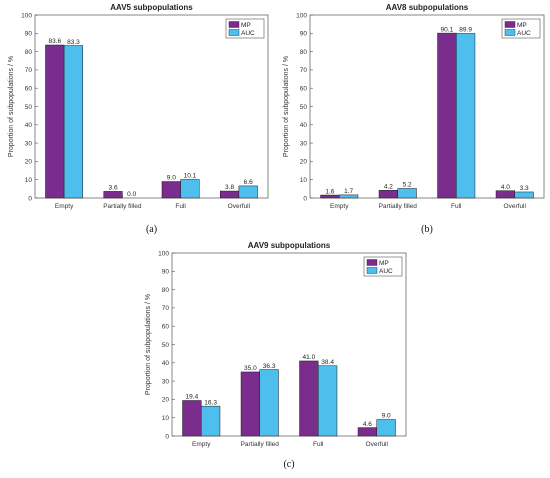 Image resolution: width=550 pixels, height=478 pixels. Describe the element at coordinates (54, 41) in the screenshot. I see `data-label: 83.6` at that location.